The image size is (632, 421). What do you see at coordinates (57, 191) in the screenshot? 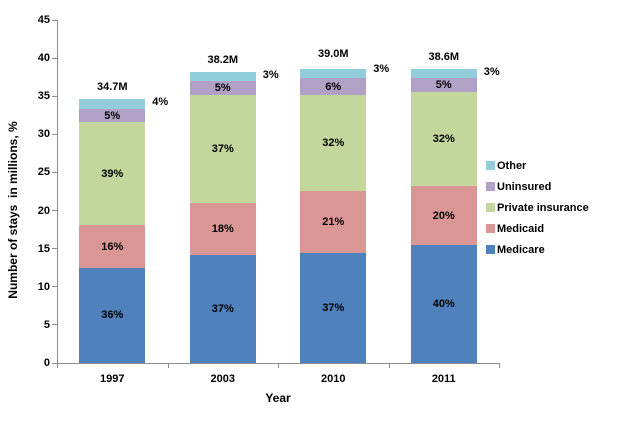
I see `y-axis-line` at bounding box center [57, 191].